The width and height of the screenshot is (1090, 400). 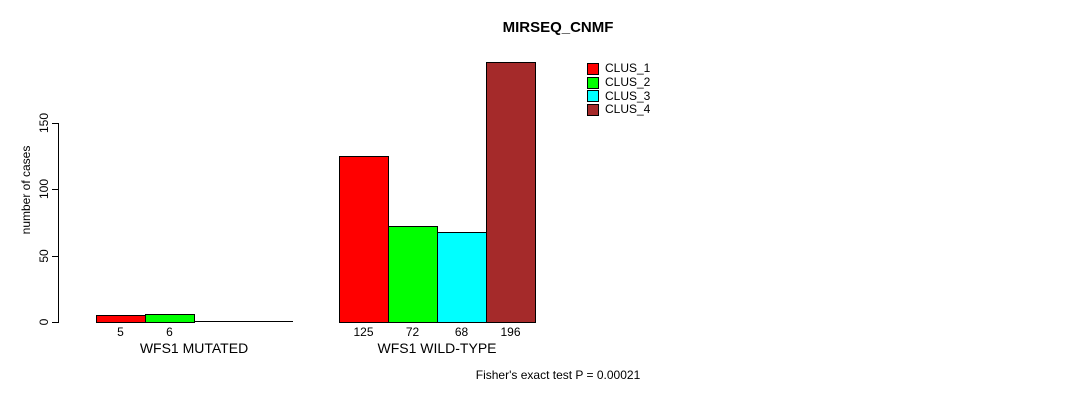 I want to click on group-label-1: WFS1 MUTATED, so click(x=194, y=348).